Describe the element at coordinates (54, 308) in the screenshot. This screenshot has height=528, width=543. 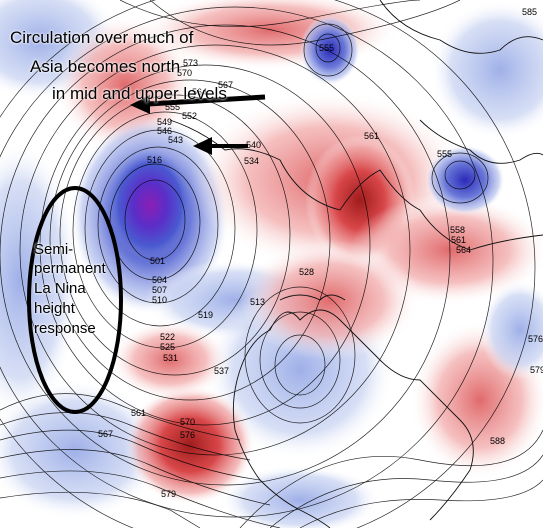
I see `lanina-annotation-line-4: height` at that location.